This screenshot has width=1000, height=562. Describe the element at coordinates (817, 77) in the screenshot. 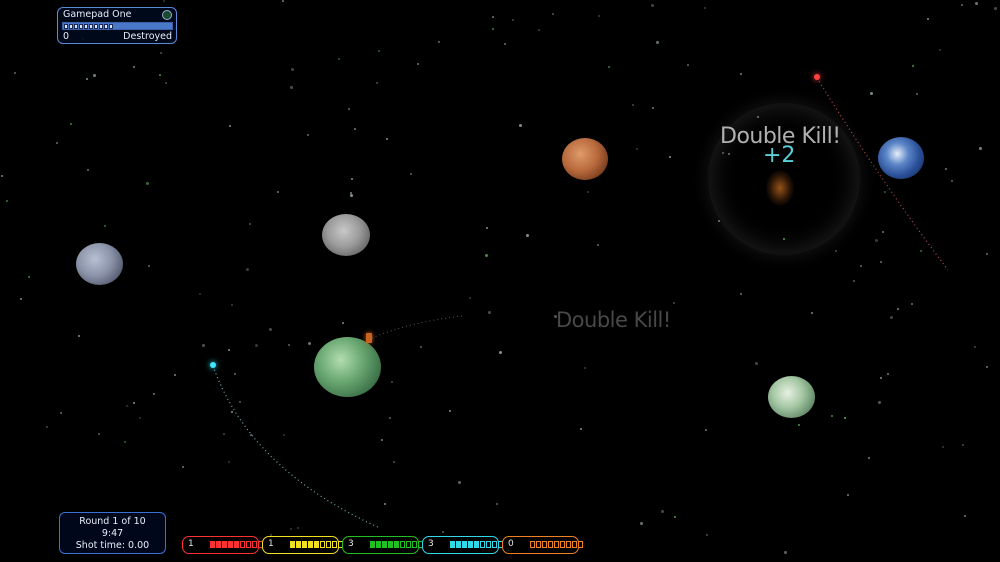

I see `red-ship` at that location.